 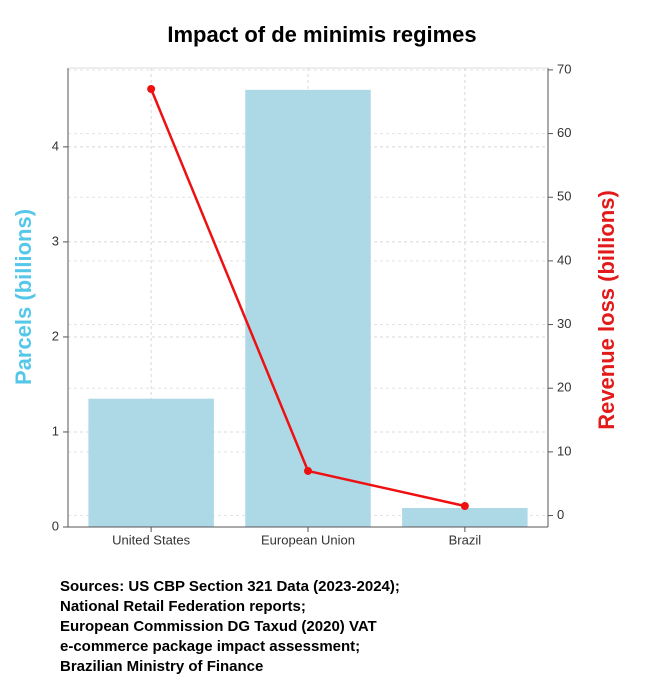 What do you see at coordinates (564, 259) in the screenshot?
I see `y2-tick-label: 40` at bounding box center [564, 259].